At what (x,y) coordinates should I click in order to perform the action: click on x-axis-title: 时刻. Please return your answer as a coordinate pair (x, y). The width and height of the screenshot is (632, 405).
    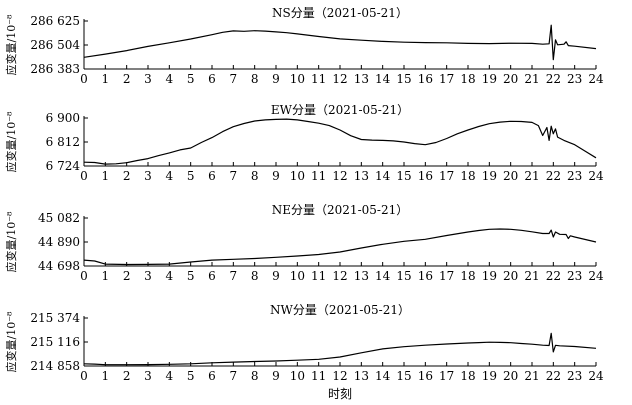
    Looking at the image, I should click on (340, 394).